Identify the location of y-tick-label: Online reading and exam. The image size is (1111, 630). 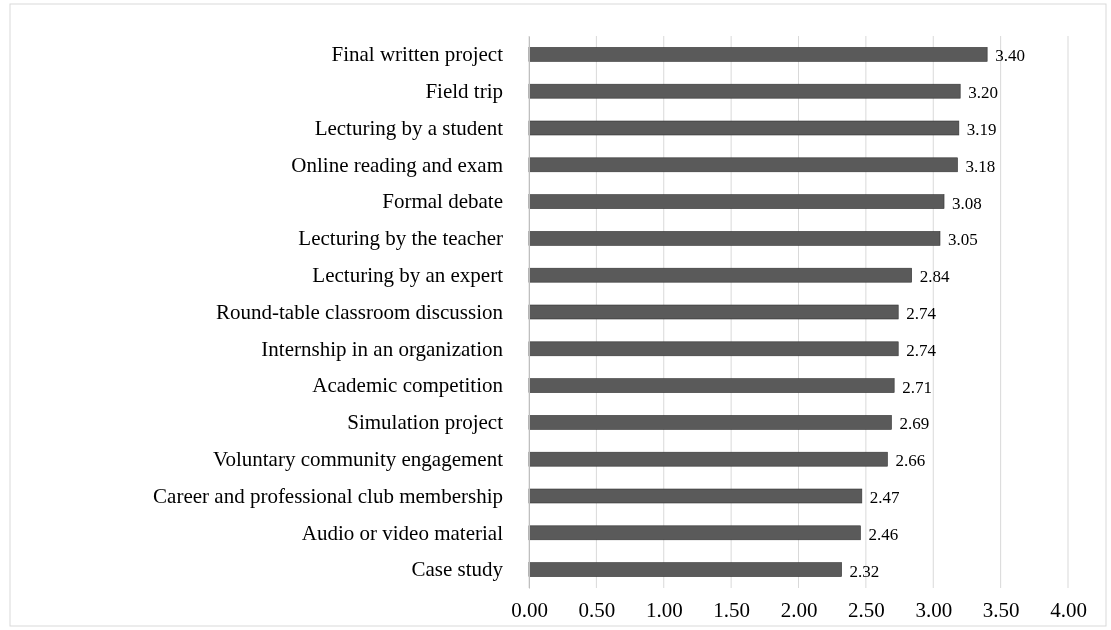
(397, 164).